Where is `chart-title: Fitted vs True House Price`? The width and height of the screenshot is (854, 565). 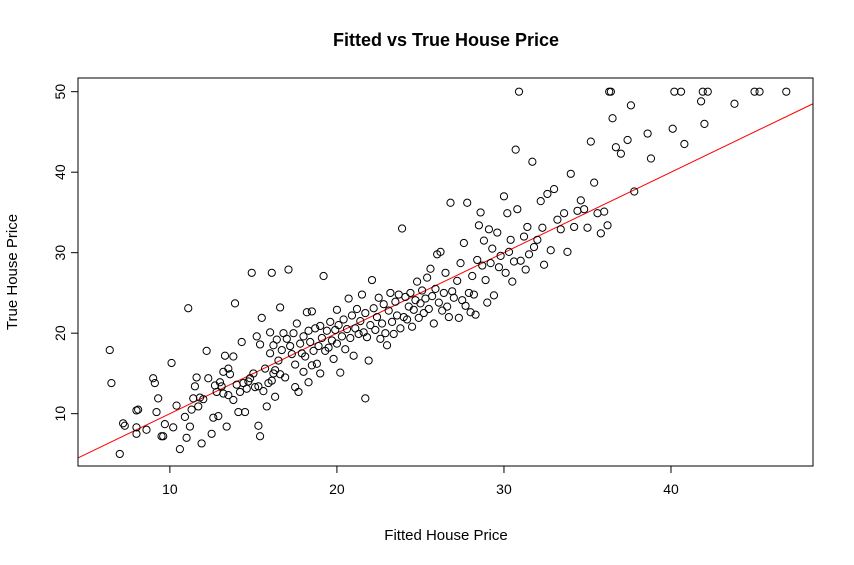
chart-title: Fitted vs True House Price is located at coordinates (446, 40).